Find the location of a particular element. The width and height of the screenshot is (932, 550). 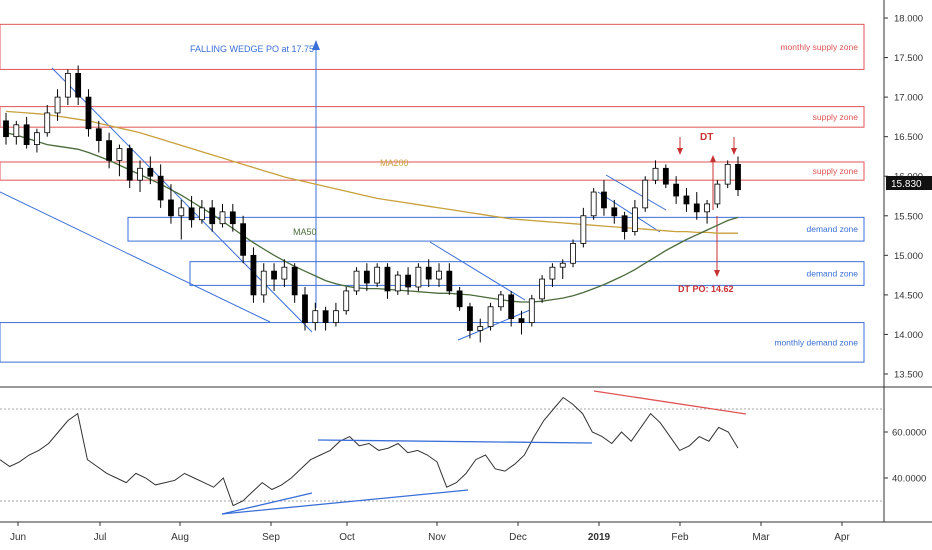

rsi-y-ticks: 40.0000 60.0000 is located at coordinates (905, 456).